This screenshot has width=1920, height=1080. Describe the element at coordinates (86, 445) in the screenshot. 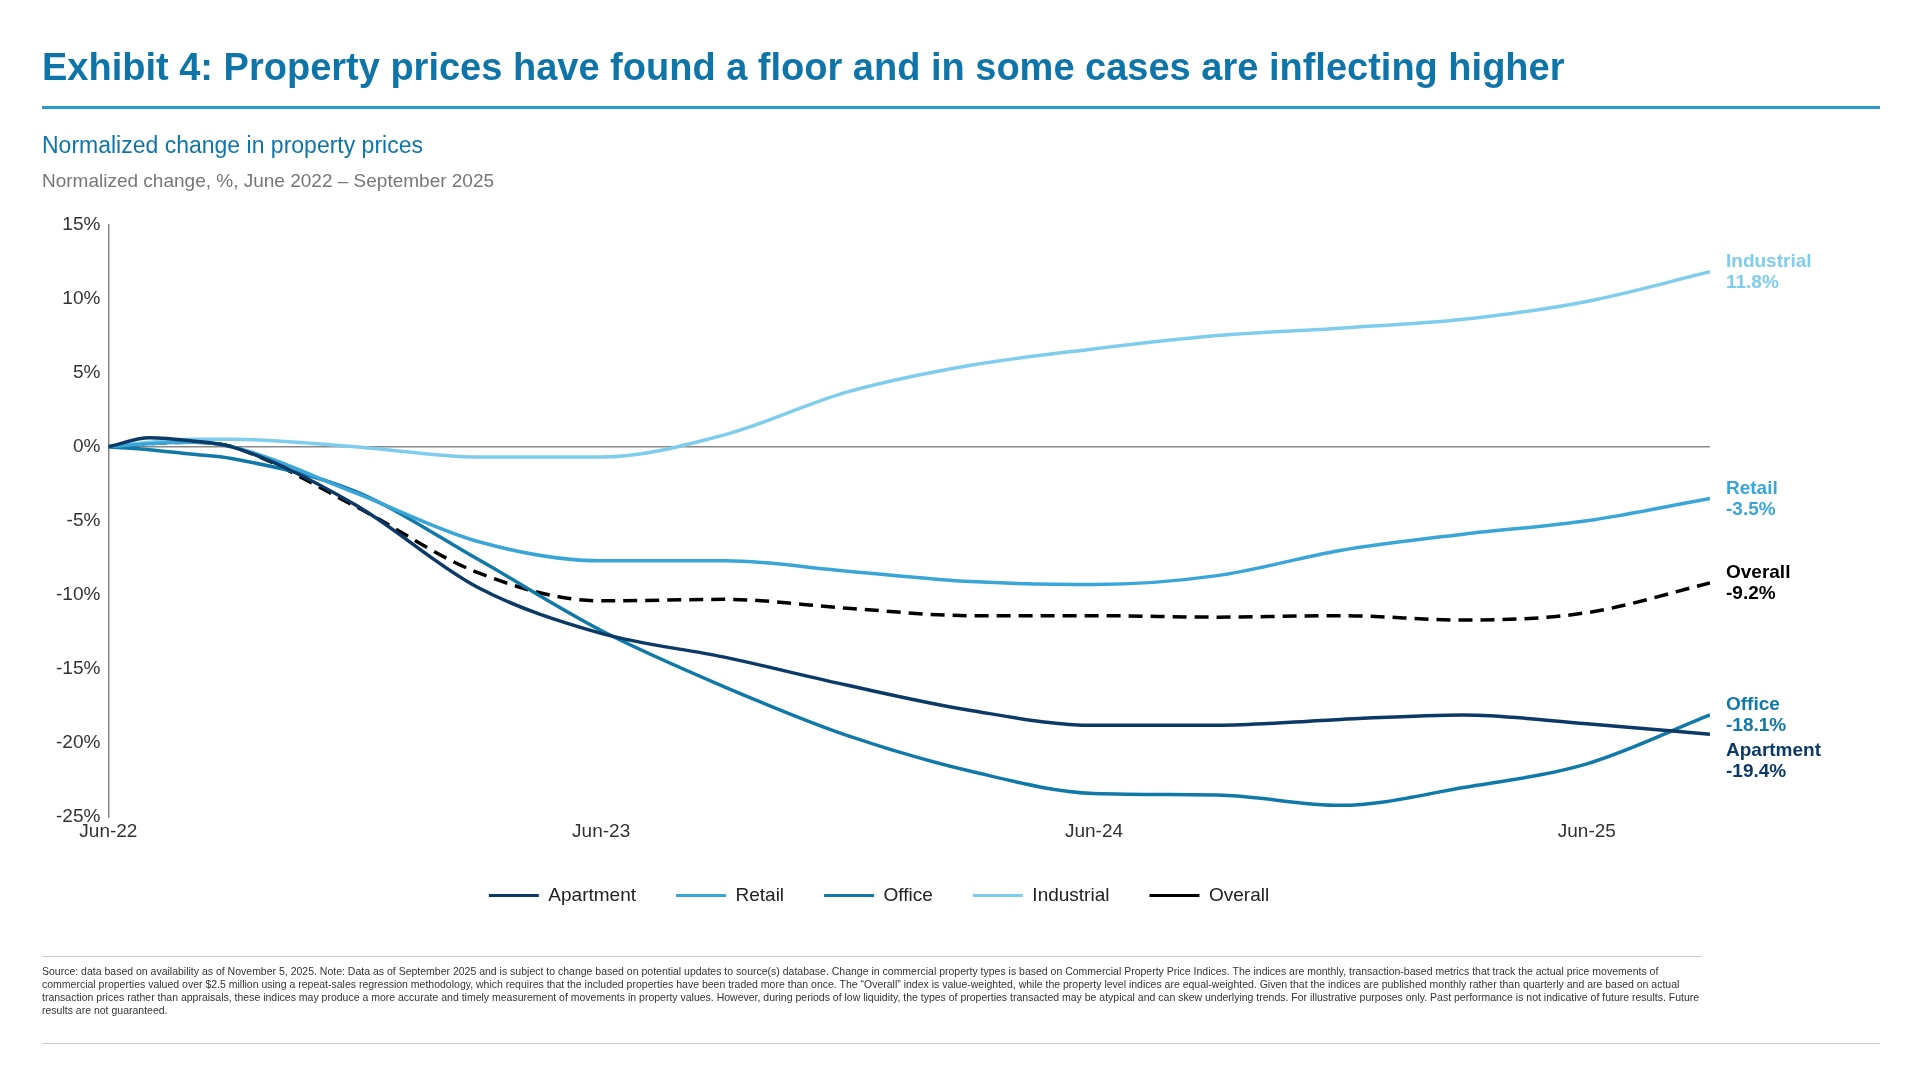

I see `y-tick-label: 0%` at that location.